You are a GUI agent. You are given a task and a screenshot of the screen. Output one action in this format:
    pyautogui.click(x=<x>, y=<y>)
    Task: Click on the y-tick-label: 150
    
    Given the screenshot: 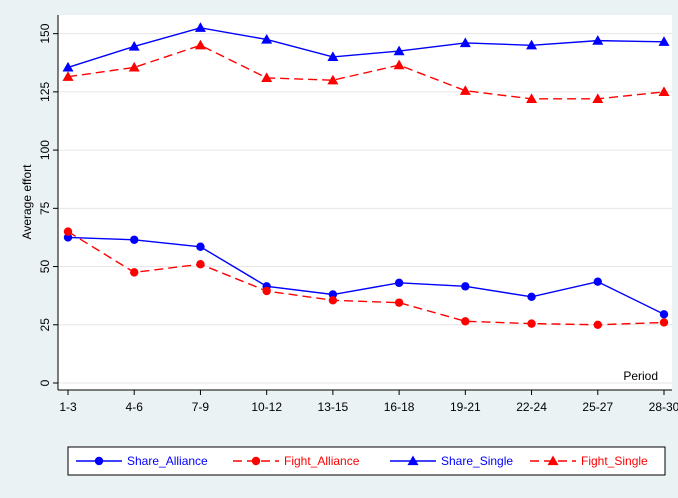 What is the action you would take?
    pyautogui.click(x=45, y=33)
    